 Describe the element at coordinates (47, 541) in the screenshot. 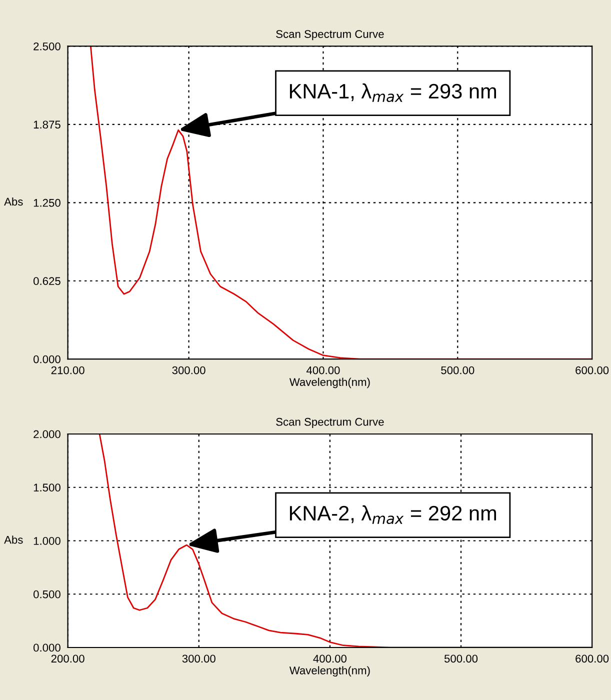

I see `y-tick-label: 1.000` at that location.